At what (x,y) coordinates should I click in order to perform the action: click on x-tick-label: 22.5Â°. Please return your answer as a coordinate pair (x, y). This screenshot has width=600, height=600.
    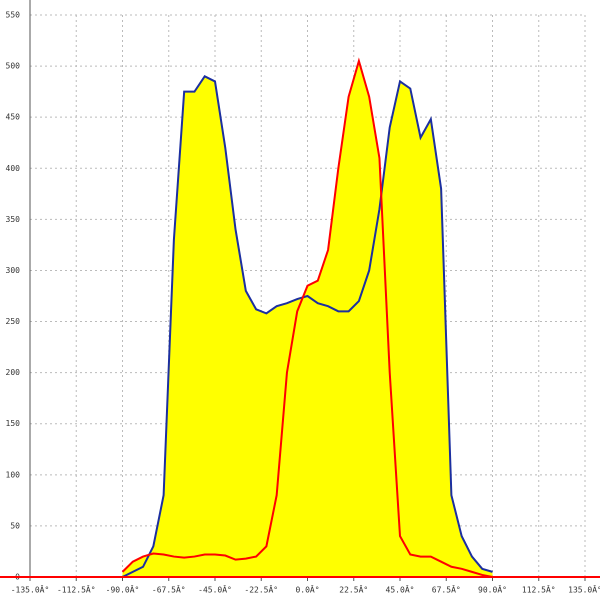
    Looking at the image, I should click on (353, 589).